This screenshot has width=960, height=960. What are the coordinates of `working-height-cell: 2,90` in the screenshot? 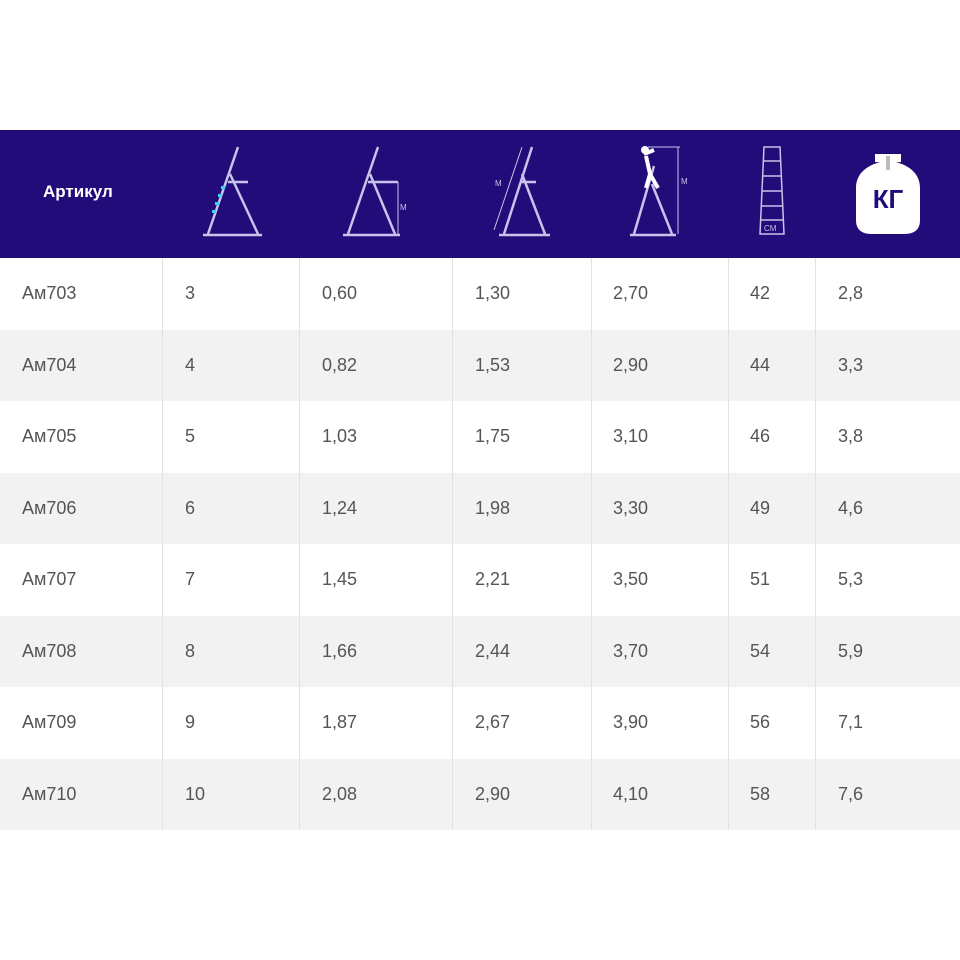 It's located at (660, 365).